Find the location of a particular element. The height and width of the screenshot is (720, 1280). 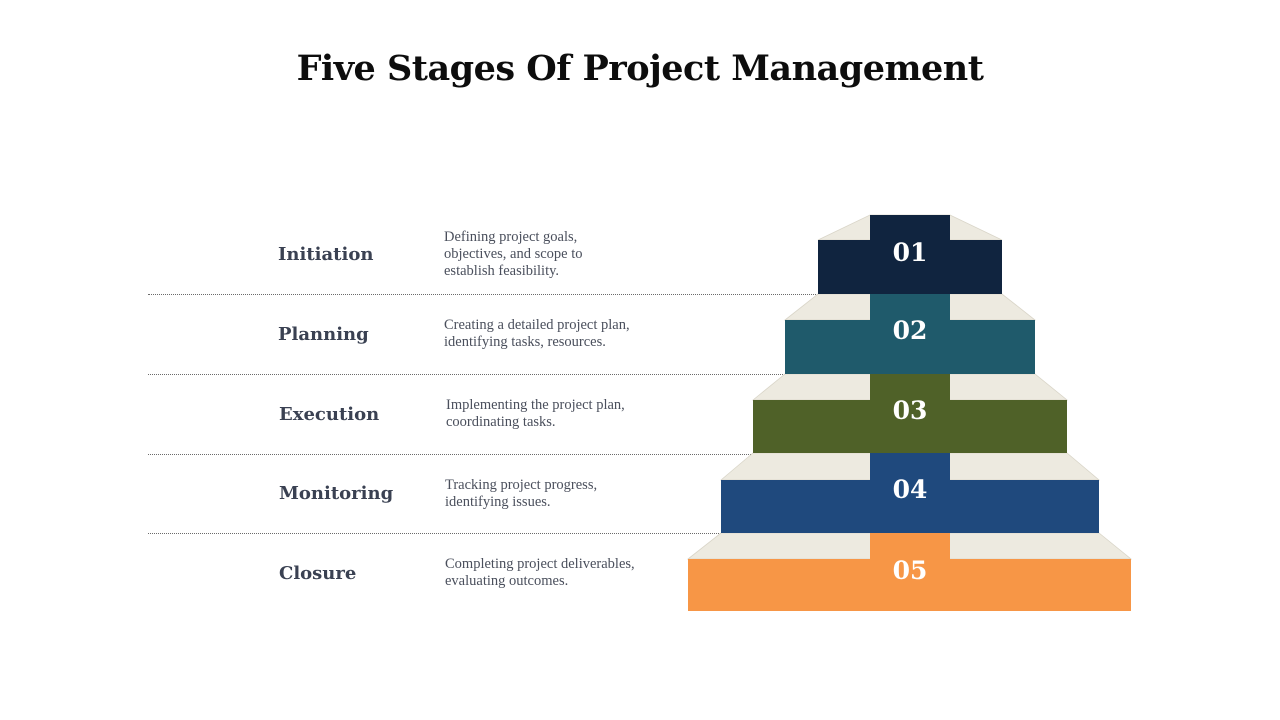

description-line: Implementing the project plan, is located at coordinates (535, 405).